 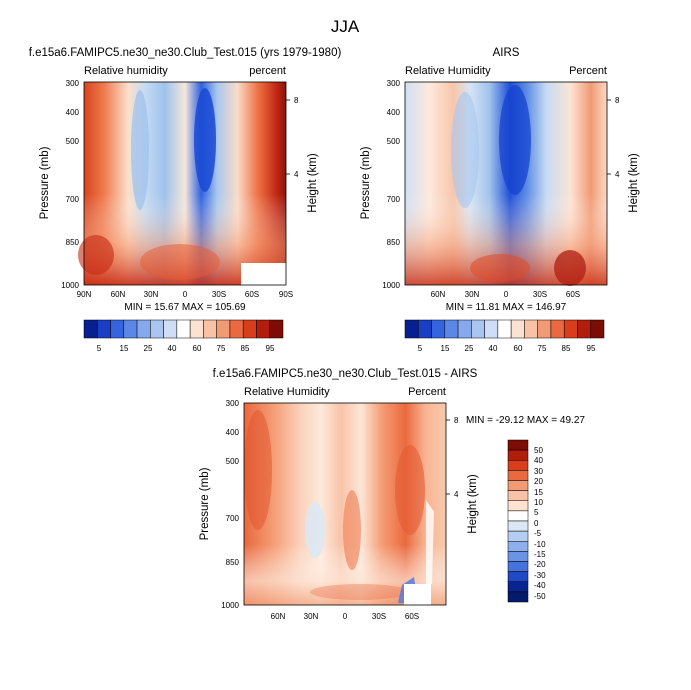 What do you see at coordinates (230, 504) in the screenshot?
I see `panel-difference-yticks: 300 400 500 700 850 1000` at bounding box center [230, 504].